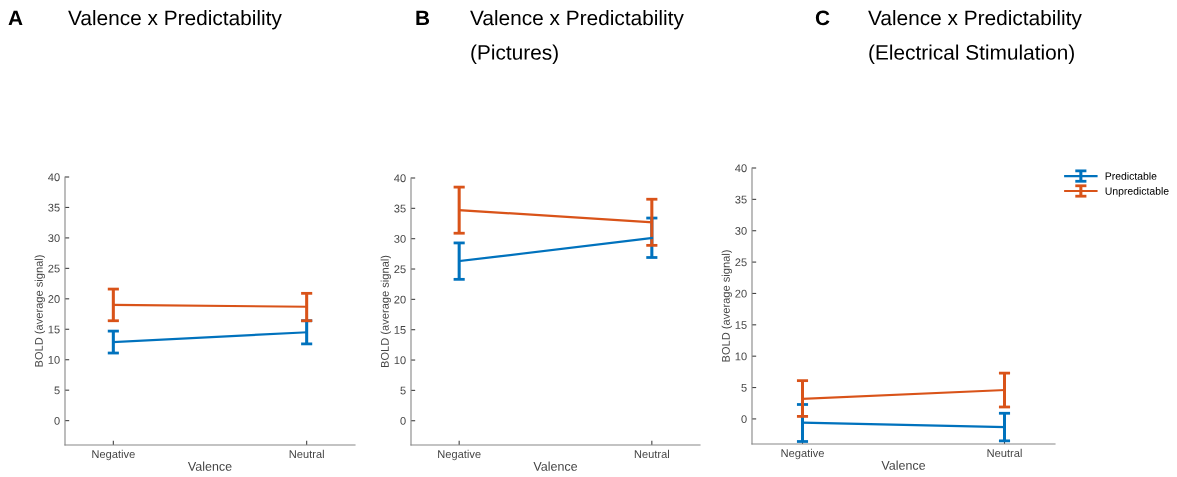 This screenshot has width=1177, height=477. Describe the element at coordinates (1131, 176) in the screenshot. I see `legend-label: Predictable` at that location.